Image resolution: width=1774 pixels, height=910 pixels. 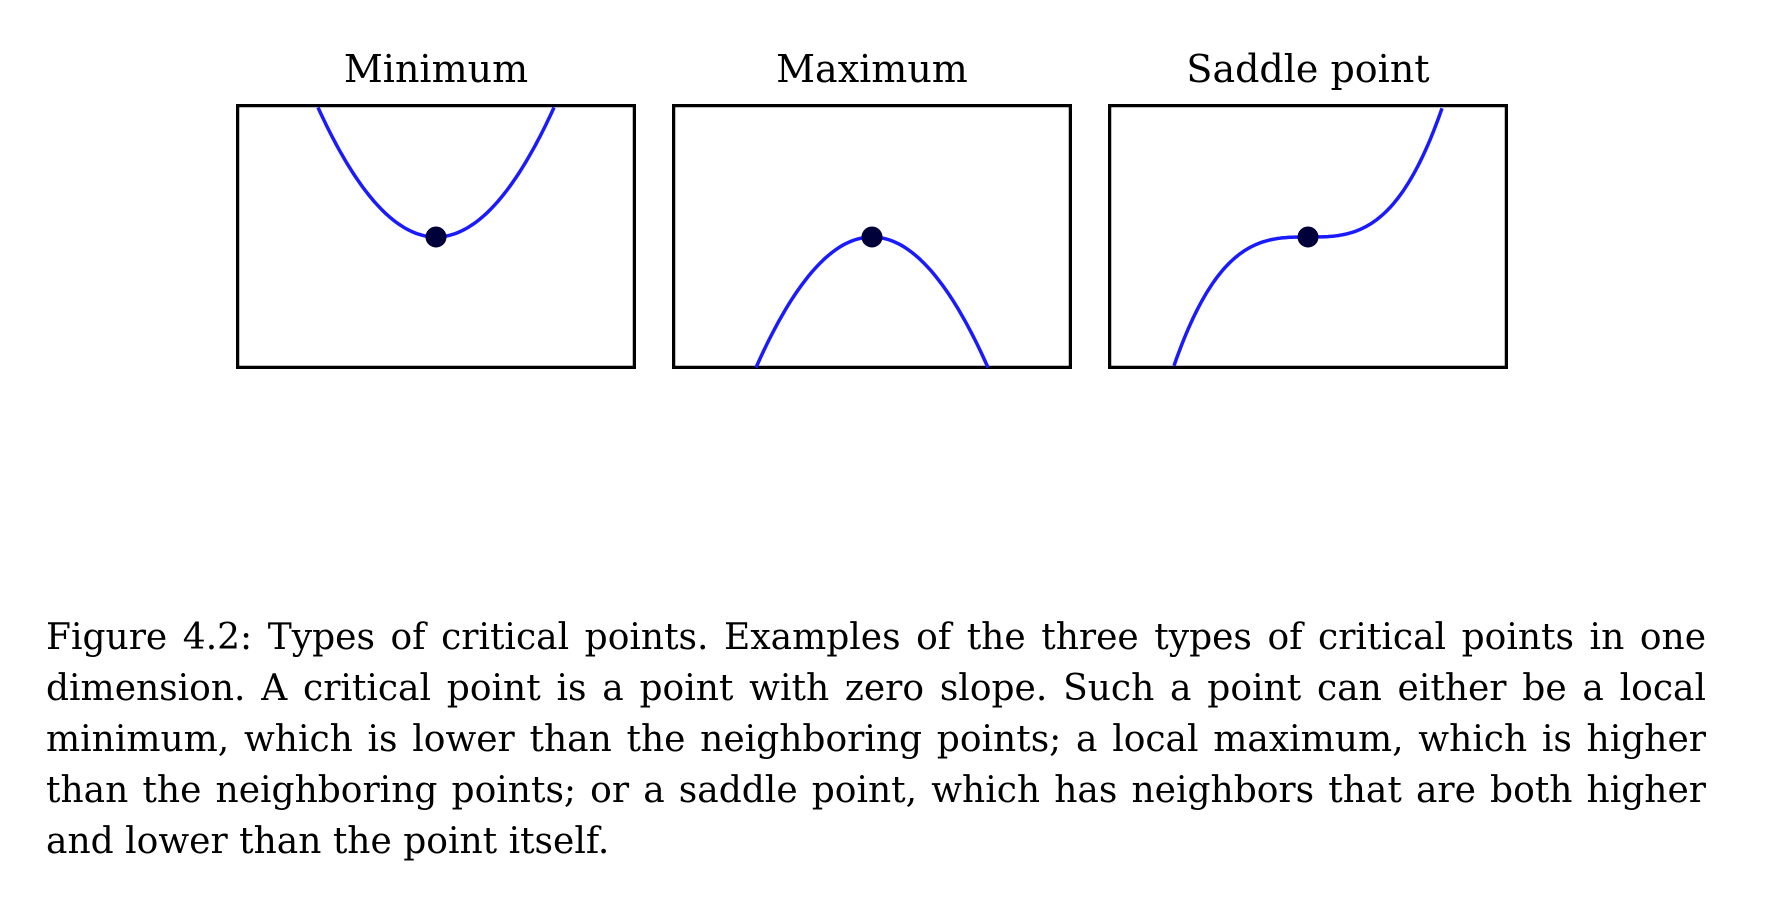 I want to click on critical-point-maximum, so click(x=872, y=237).